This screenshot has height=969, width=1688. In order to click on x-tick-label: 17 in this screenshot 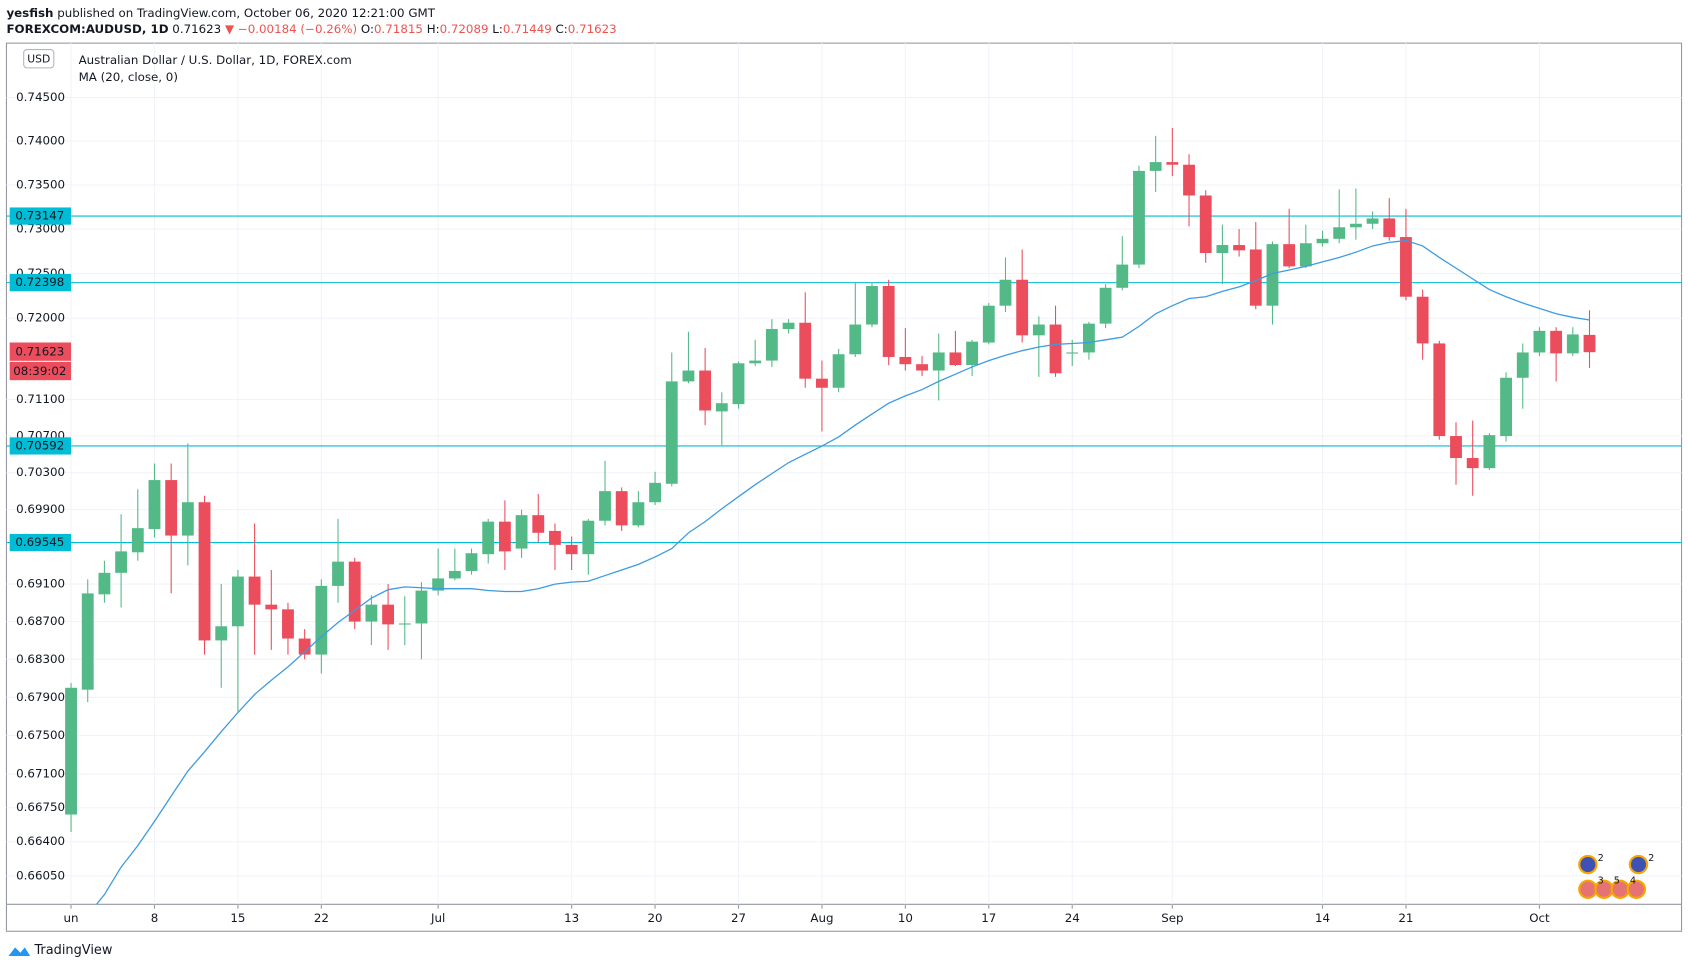, I will do `click(988, 918)`.